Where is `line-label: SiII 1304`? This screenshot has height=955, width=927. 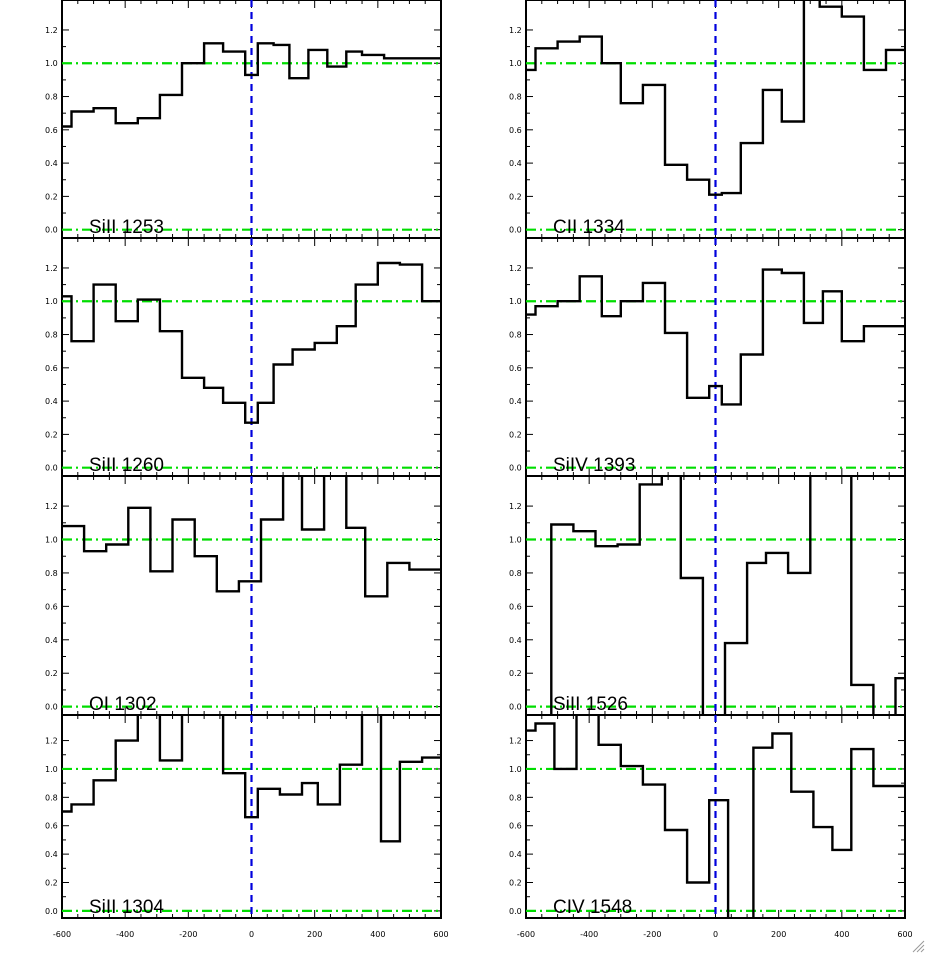
line-label: SiII 1304 is located at coordinates (126, 907).